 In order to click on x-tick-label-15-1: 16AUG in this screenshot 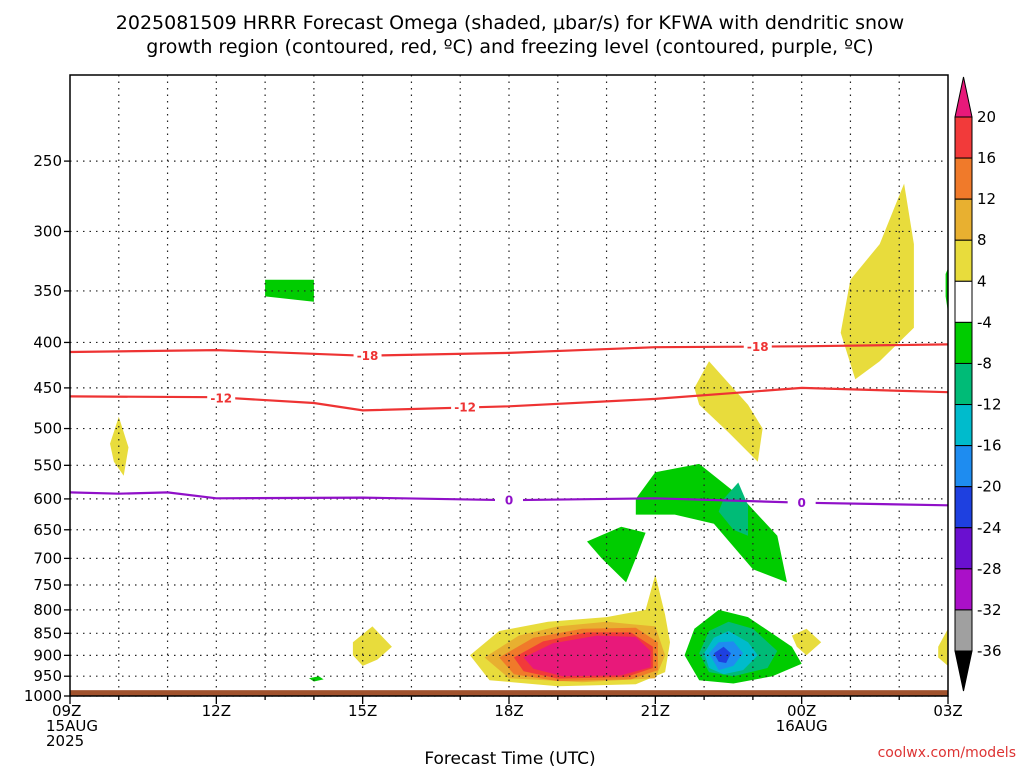, I will do `click(802, 726)`.